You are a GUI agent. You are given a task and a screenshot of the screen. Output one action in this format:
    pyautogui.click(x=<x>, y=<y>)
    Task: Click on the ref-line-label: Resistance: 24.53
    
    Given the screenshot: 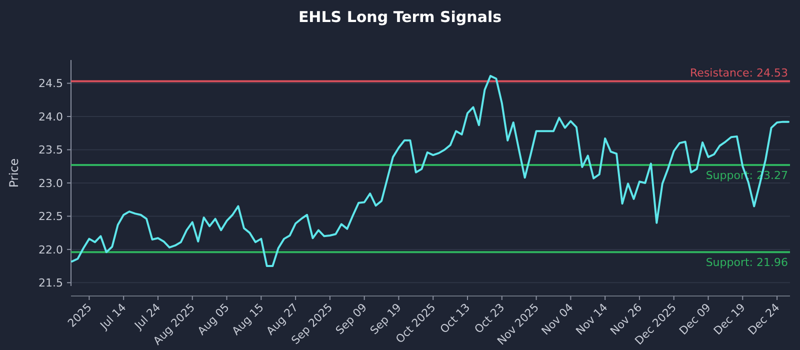 What is the action you would take?
    pyautogui.click(x=739, y=73)
    